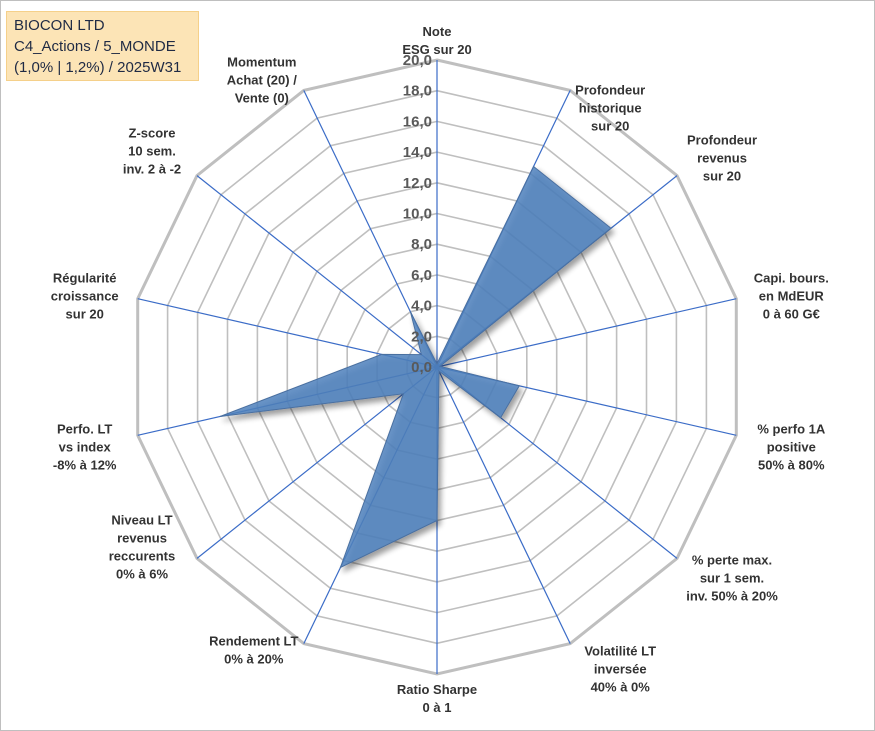  I want to click on tick-label: 14,0, so click(417, 152).